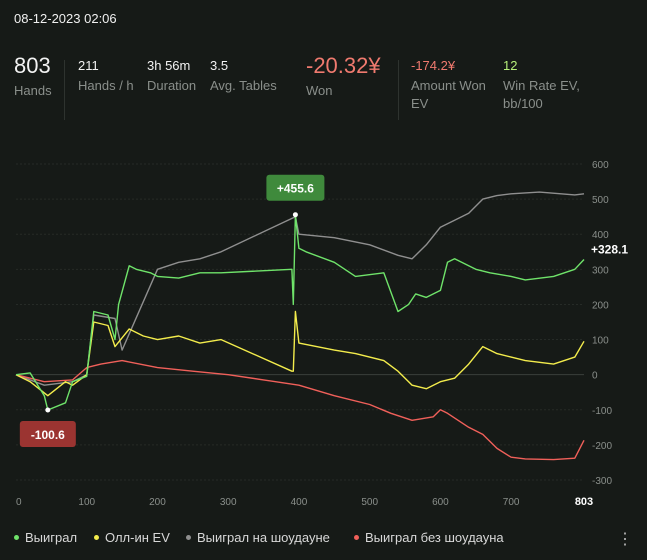 This screenshot has width=647, height=560. What do you see at coordinates (600, 165) in the screenshot?
I see `y-tick-label: 600` at bounding box center [600, 165].